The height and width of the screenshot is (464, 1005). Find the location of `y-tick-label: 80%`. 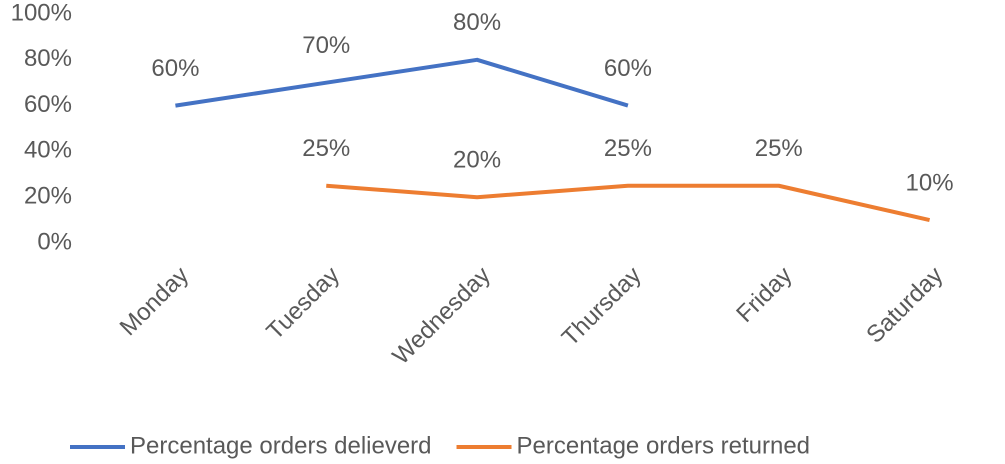

y-tick-label: 80% is located at coordinates (48, 58).